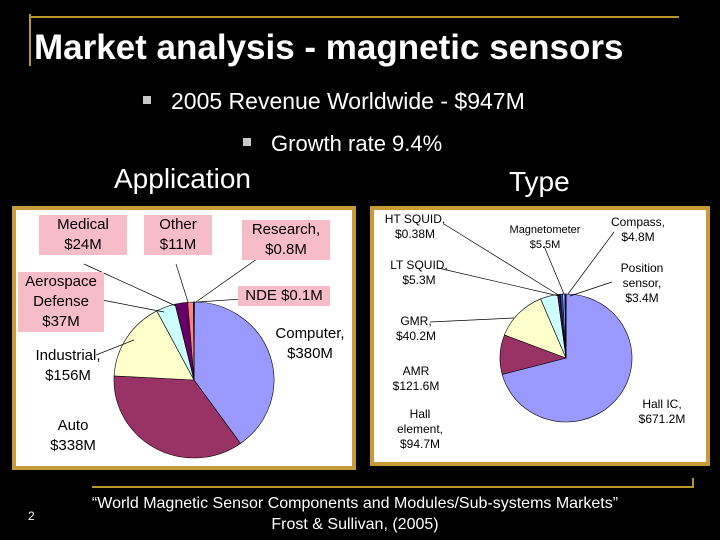  What do you see at coordinates (286, 249) in the screenshot?
I see `label-research-line2: $0.8M` at bounding box center [286, 249].